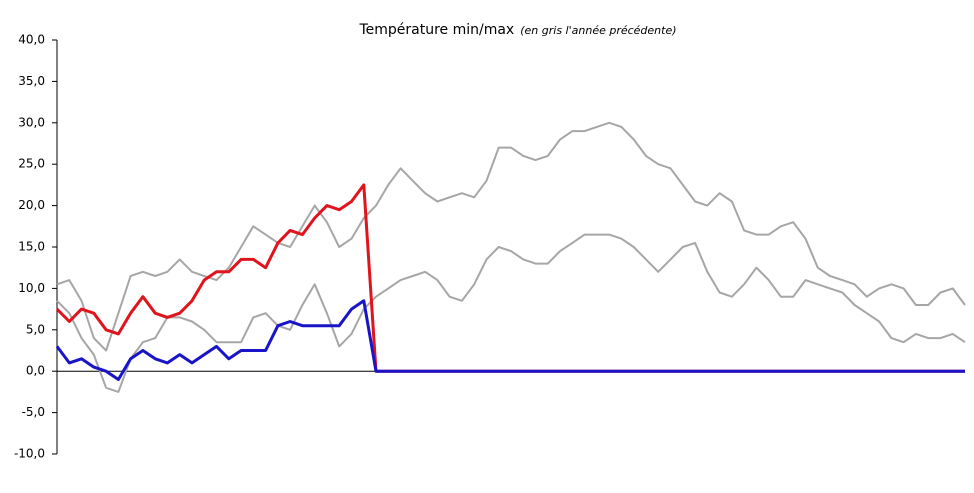  What do you see at coordinates (31, 81) in the screenshot?
I see `y-tick-label: 35,0` at bounding box center [31, 81].